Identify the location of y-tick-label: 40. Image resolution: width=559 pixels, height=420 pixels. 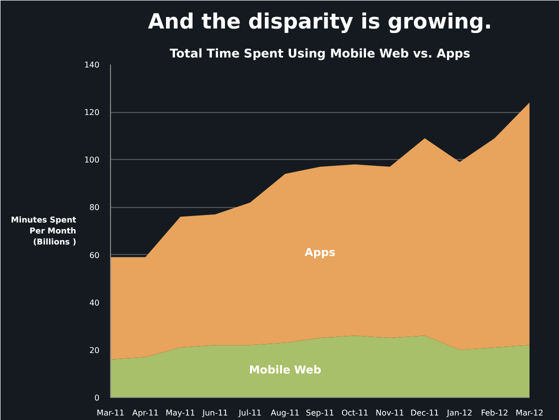
(94, 303).